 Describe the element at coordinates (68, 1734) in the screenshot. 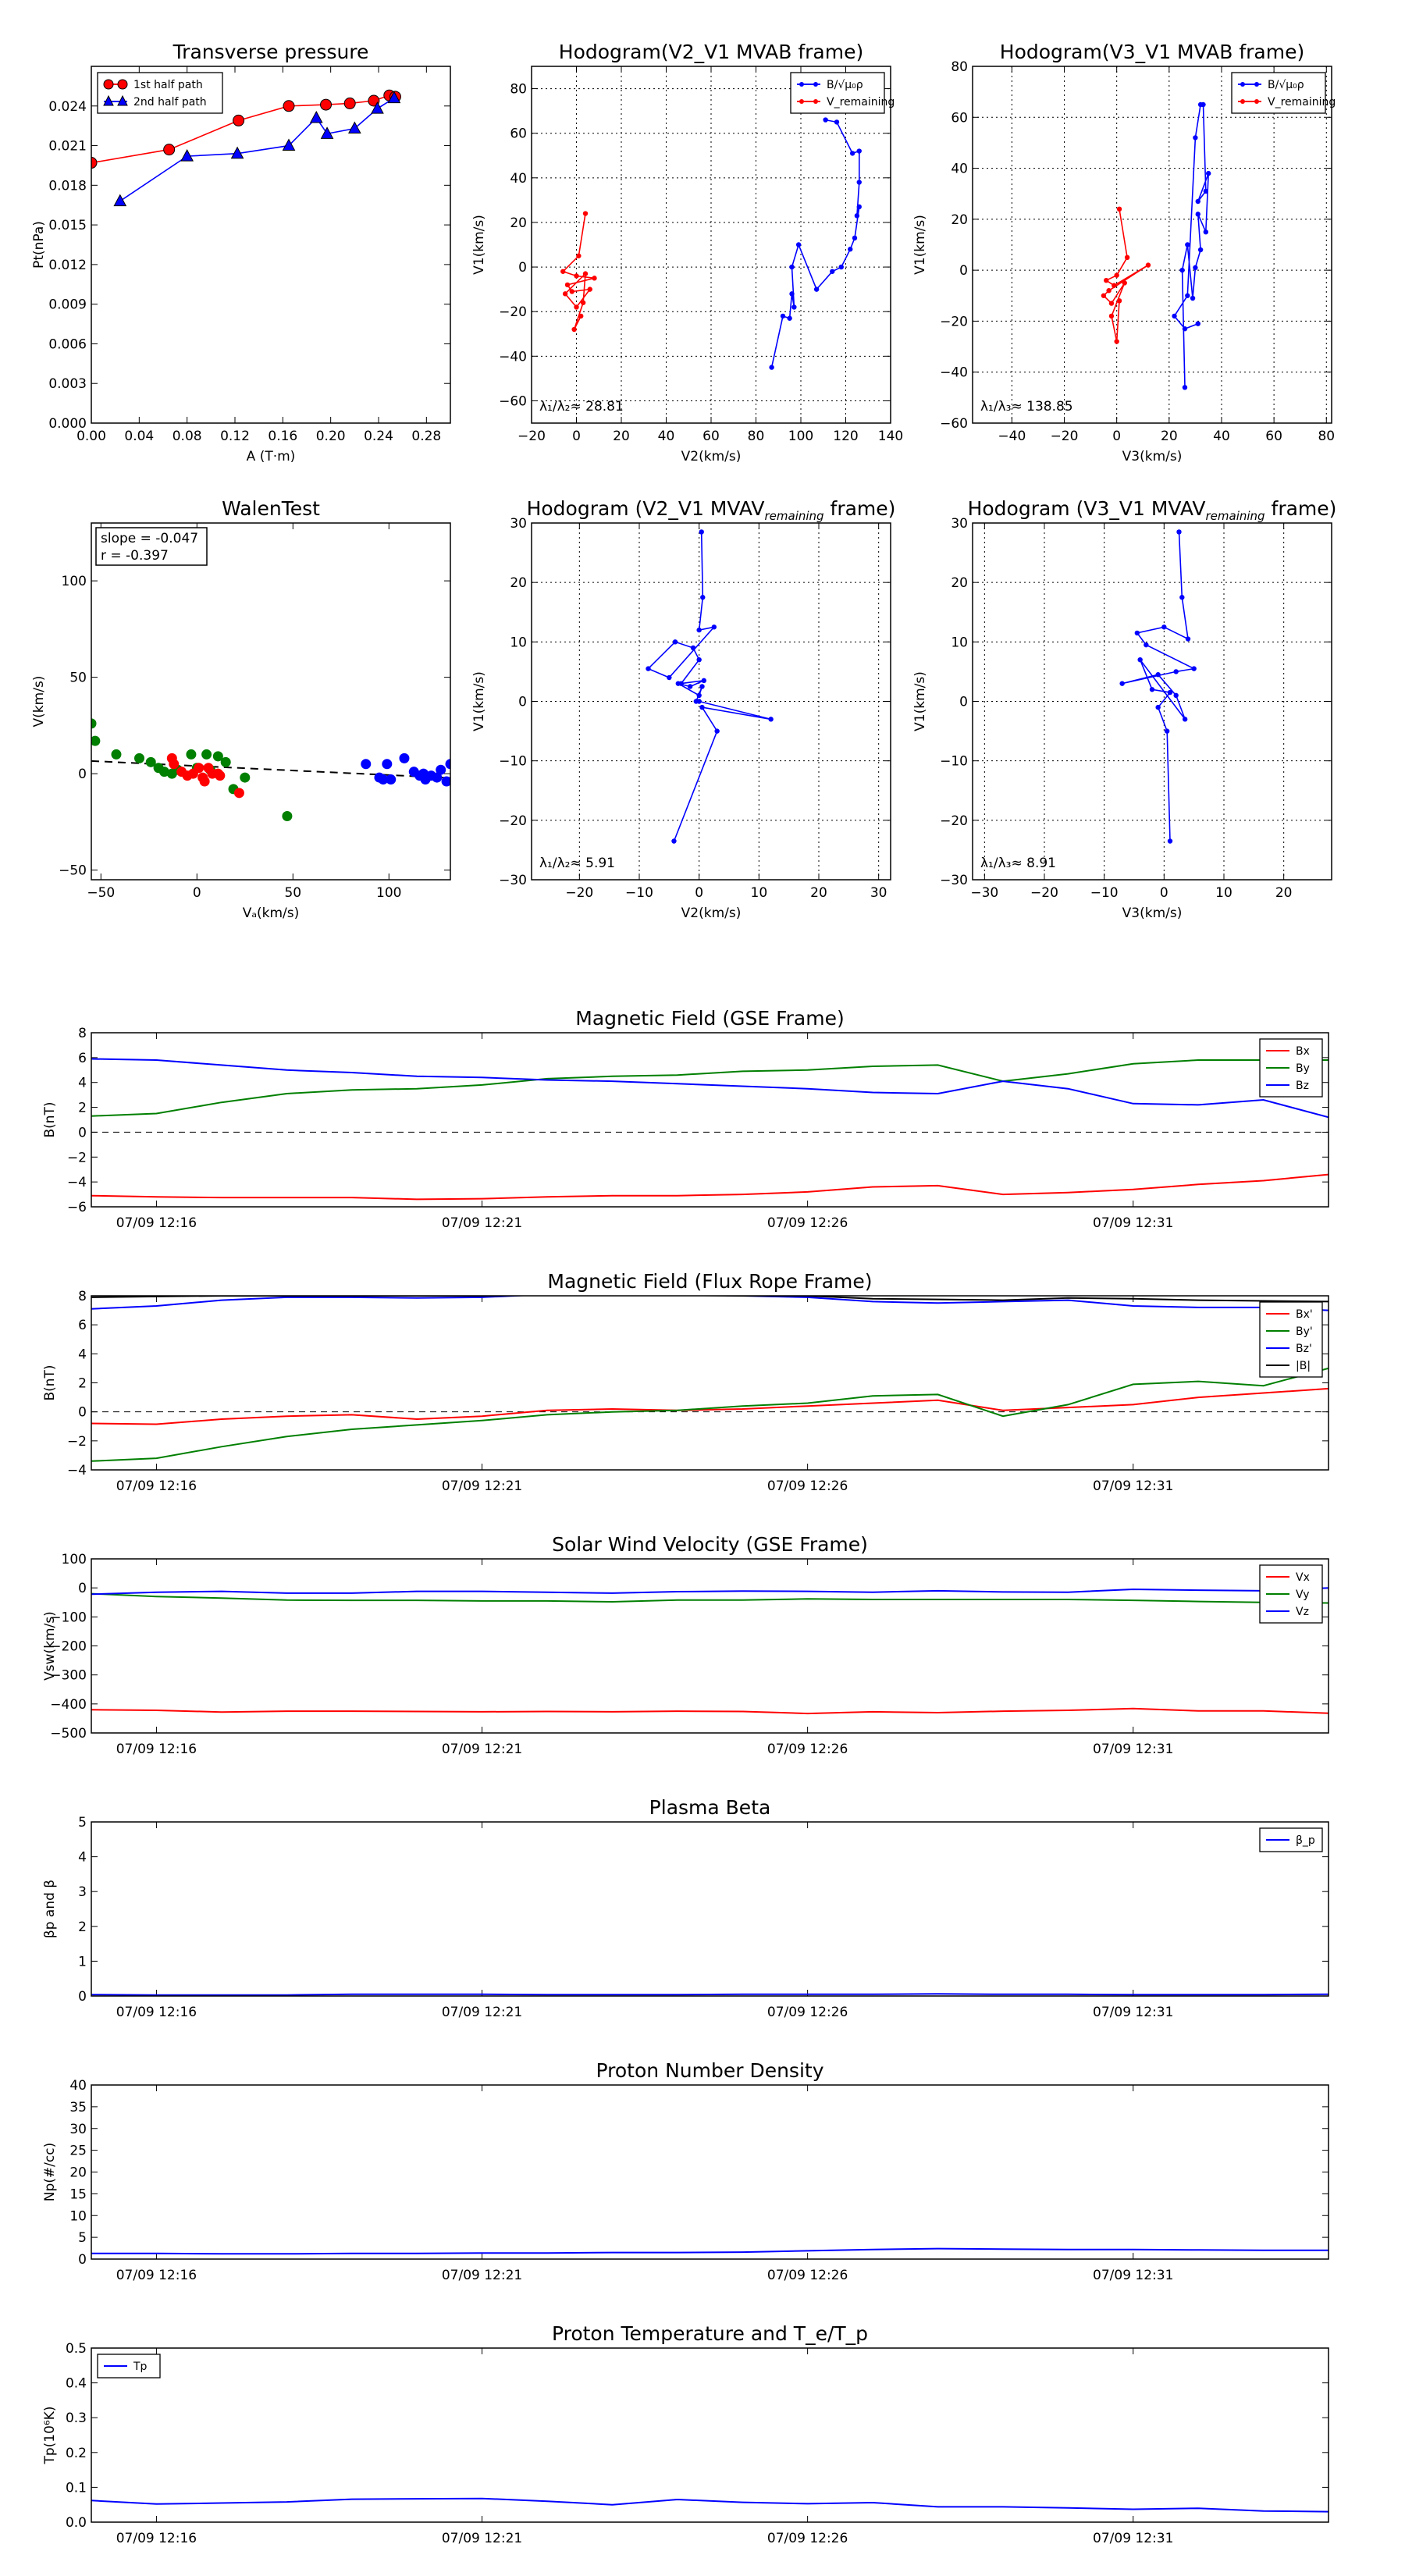

I see `y-tick-label: −500` at that location.